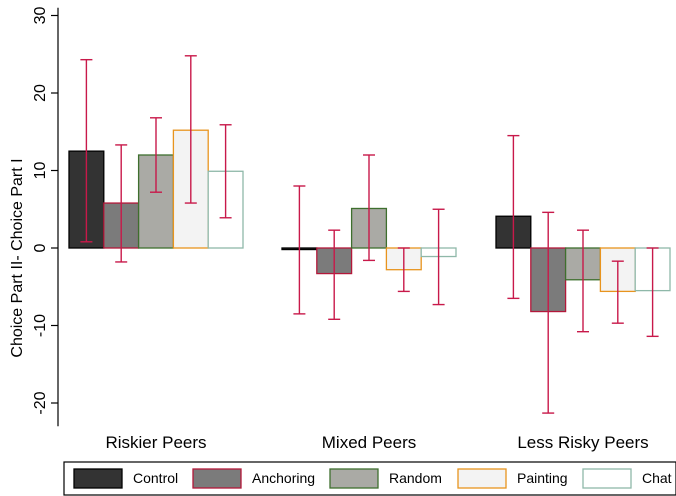 The height and width of the screenshot is (496, 676). What do you see at coordinates (542, 478) in the screenshot?
I see `legend-label-painting: Painting` at bounding box center [542, 478].